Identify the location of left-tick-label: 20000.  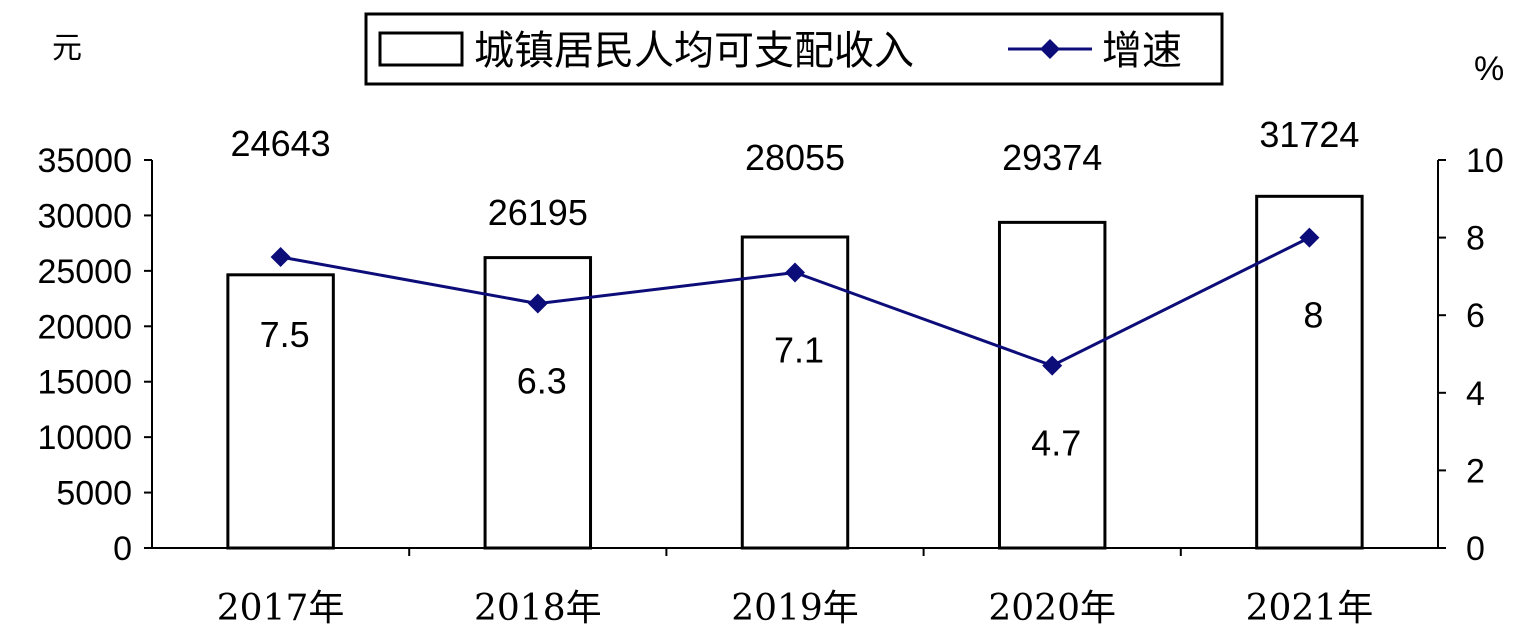
(84, 327).